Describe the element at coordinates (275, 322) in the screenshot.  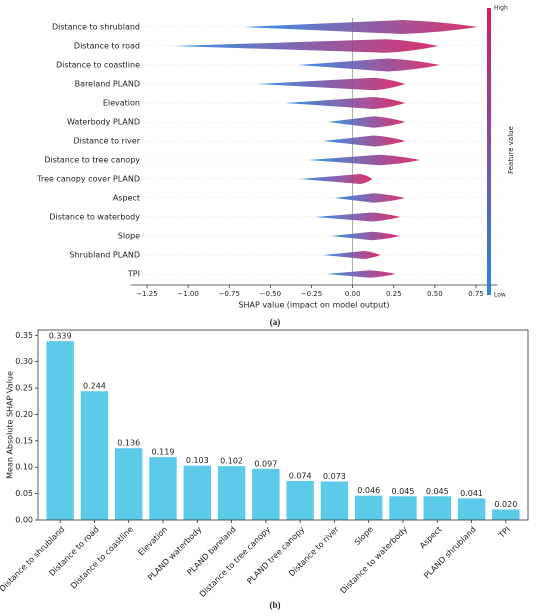
I see `caption: (a)` at that location.